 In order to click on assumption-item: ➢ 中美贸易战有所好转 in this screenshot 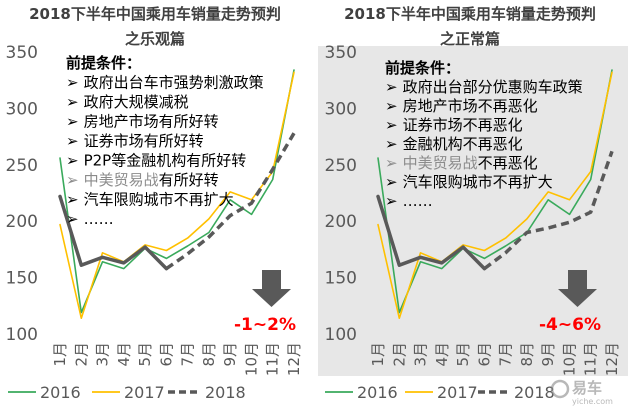, I will do `click(142, 180)`.